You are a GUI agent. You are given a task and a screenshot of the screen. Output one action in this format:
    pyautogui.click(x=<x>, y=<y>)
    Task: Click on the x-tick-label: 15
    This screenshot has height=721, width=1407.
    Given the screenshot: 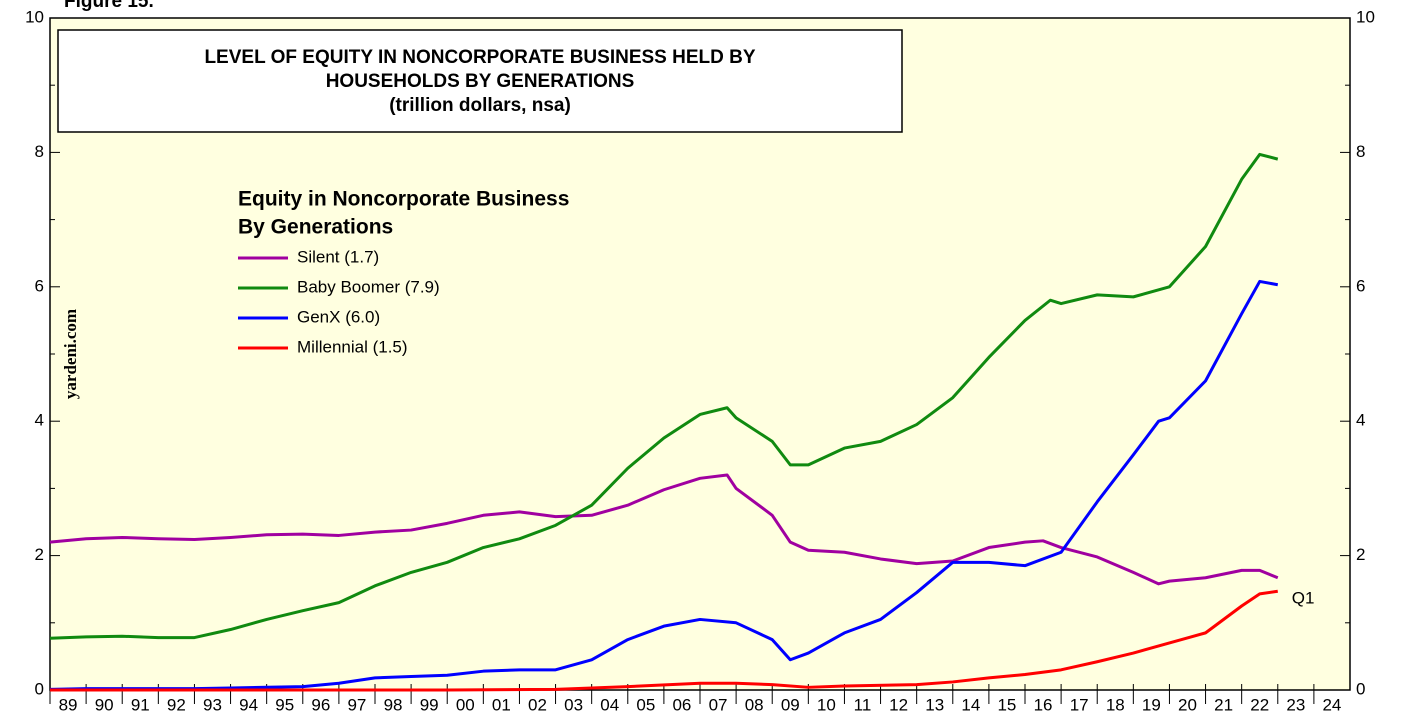 What is the action you would take?
    pyautogui.click(x=1006, y=704)
    